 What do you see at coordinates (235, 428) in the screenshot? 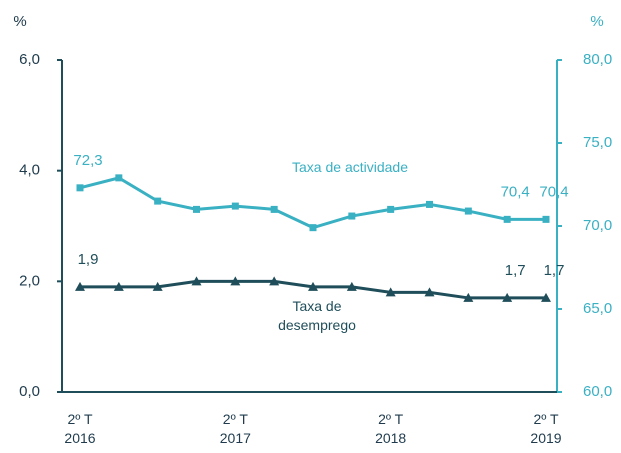
I see `x-tick-label: 2º T 2017` at bounding box center [235, 428].